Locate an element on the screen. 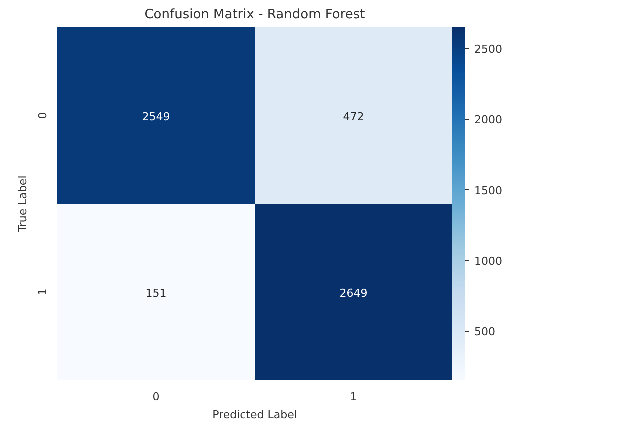  color-bar-label: 1000 is located at coordinates (488, 261).